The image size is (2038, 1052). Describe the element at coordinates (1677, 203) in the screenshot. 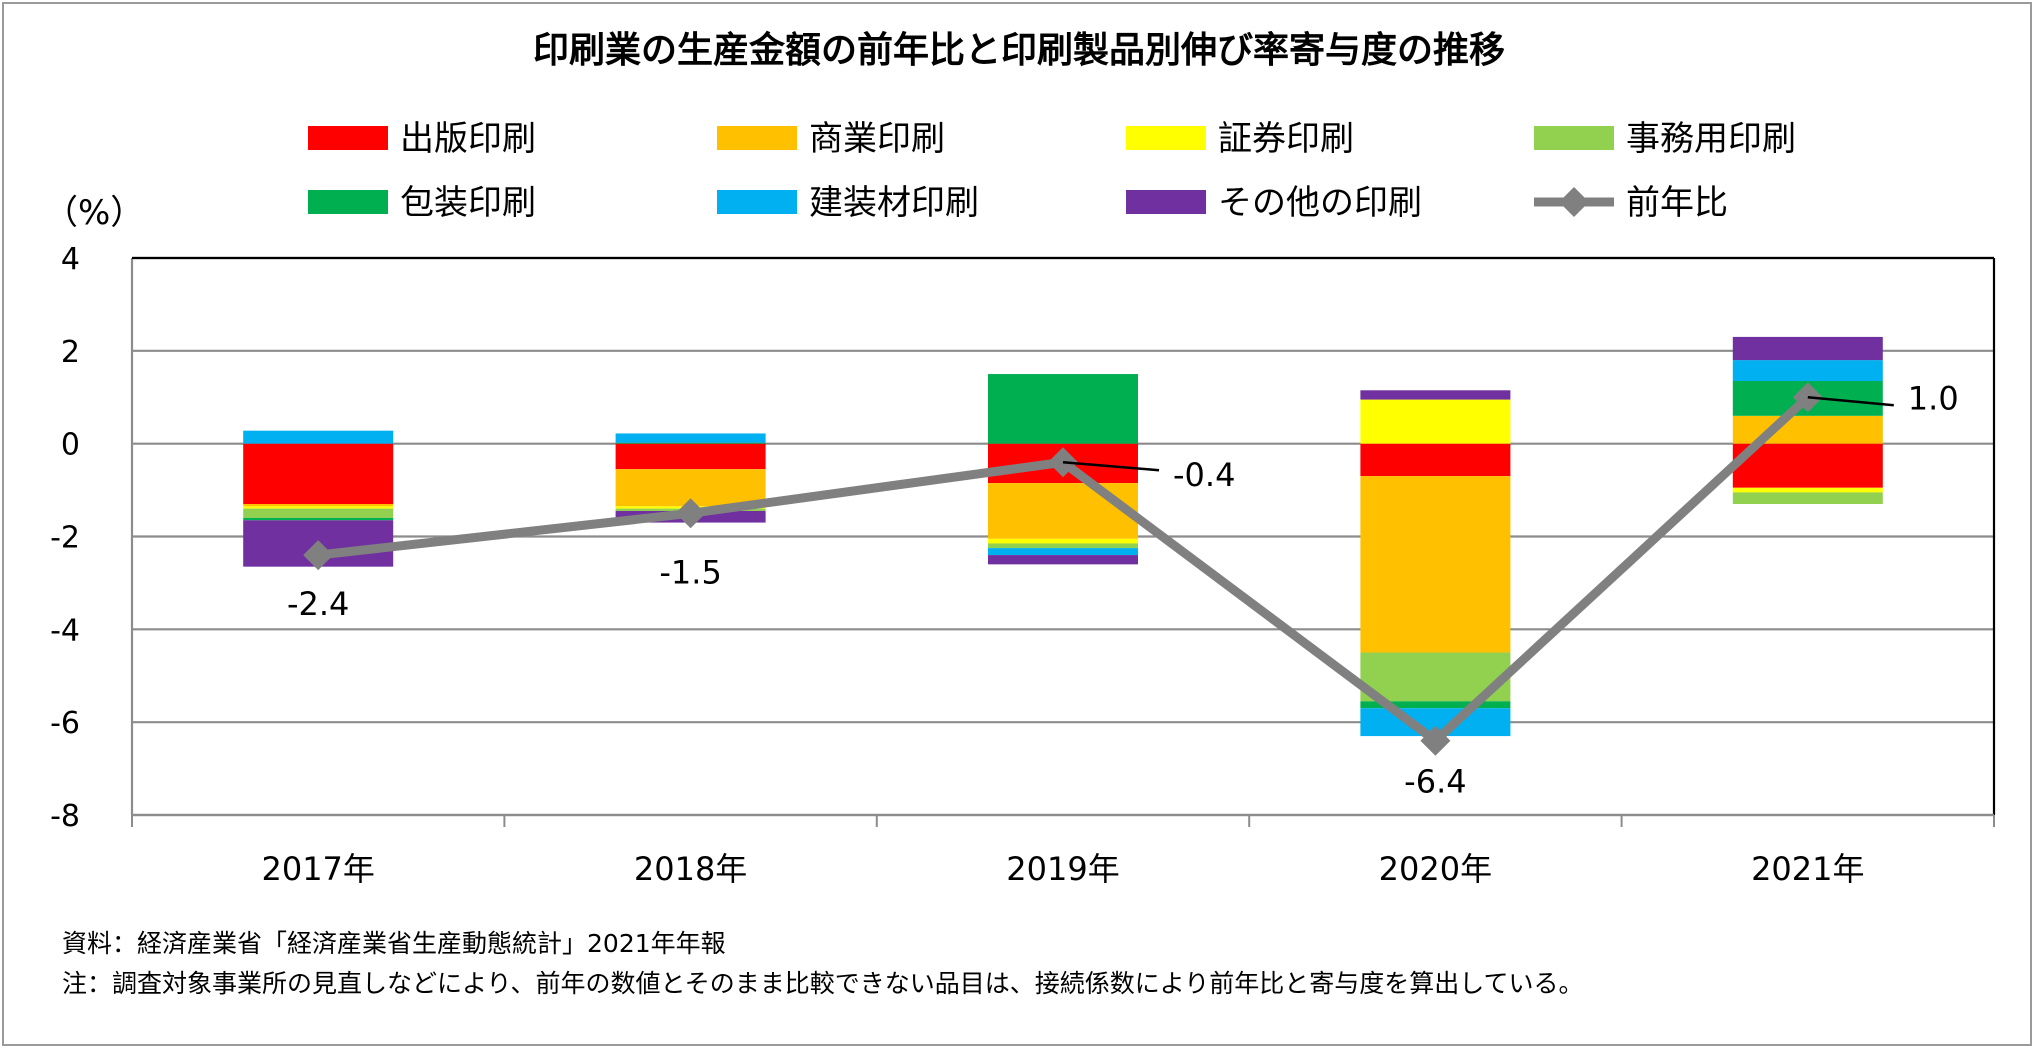

I see `legend-label-8: 前年比` at that location.